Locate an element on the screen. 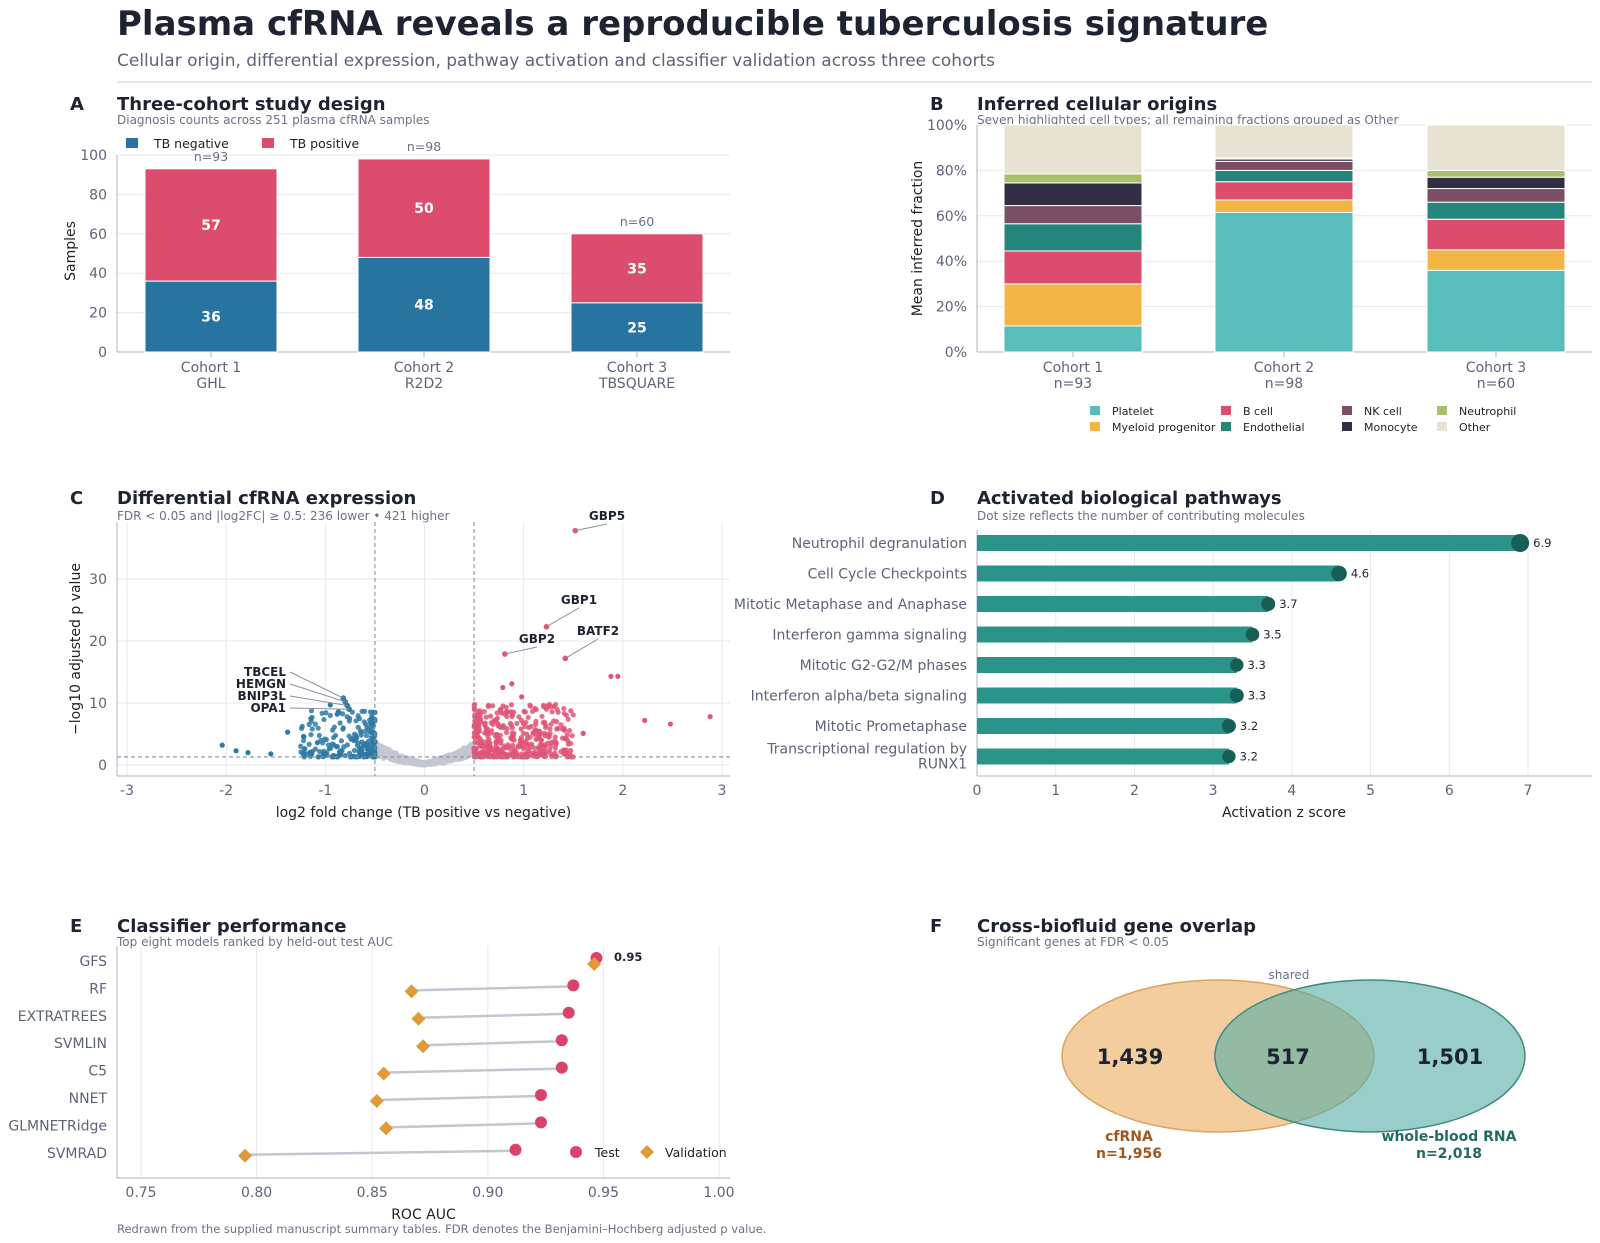 The height and width of the screenshot is (1243, 1600). pathway-label-line: Transcriptional regulation by is located at coordinates (866, 750).